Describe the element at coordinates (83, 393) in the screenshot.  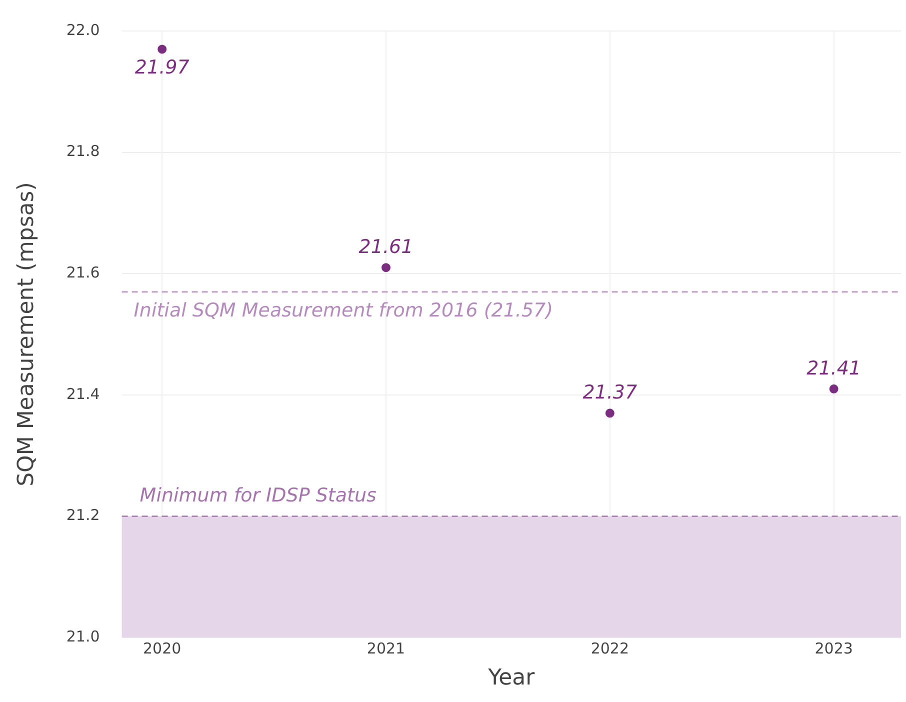
I see `y-tick-label: 21.4` at that location.